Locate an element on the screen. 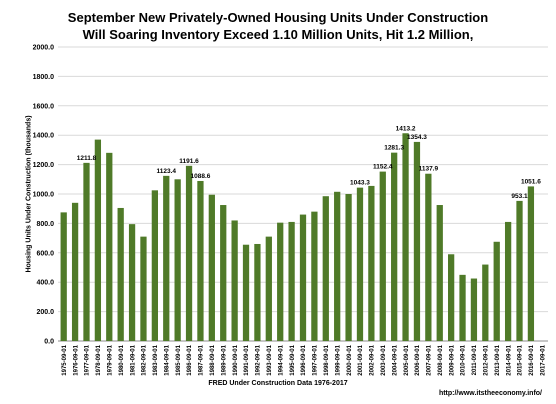 Image resolution: width=556 pixels, height=404 pixels. x-tick-label: 2003-09-01 is located at coordinates (384, 359).